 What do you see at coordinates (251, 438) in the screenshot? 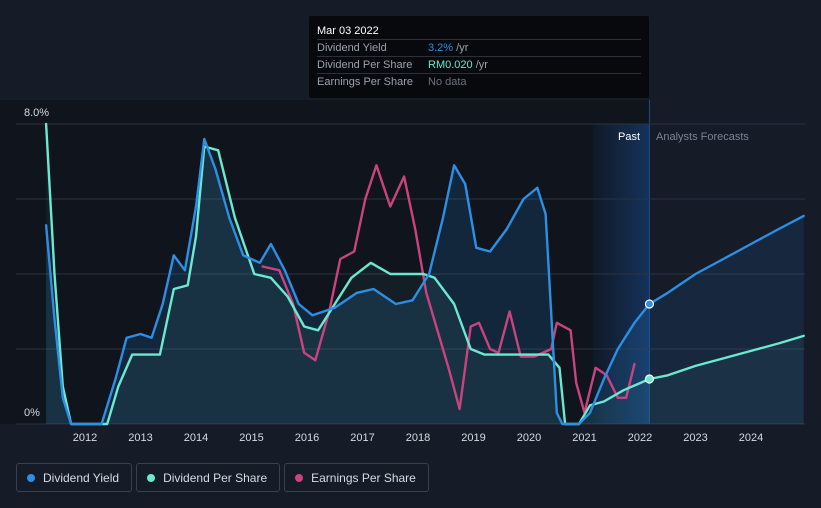
I see `x-tick-label: 2015` at bounding box center [251, 438].